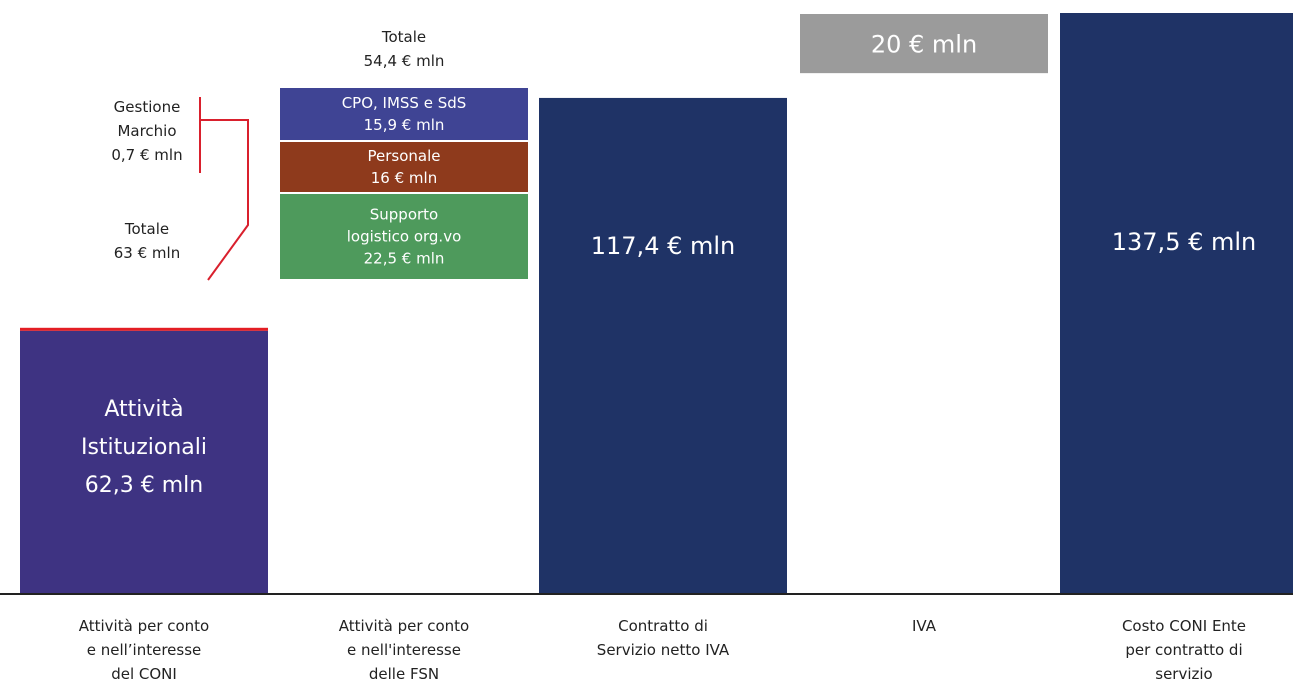  What do you see at coordinates (144, 462) in the screenshot?
I see `bar-attivita-istituzionali` at bounding box center [144, 462].